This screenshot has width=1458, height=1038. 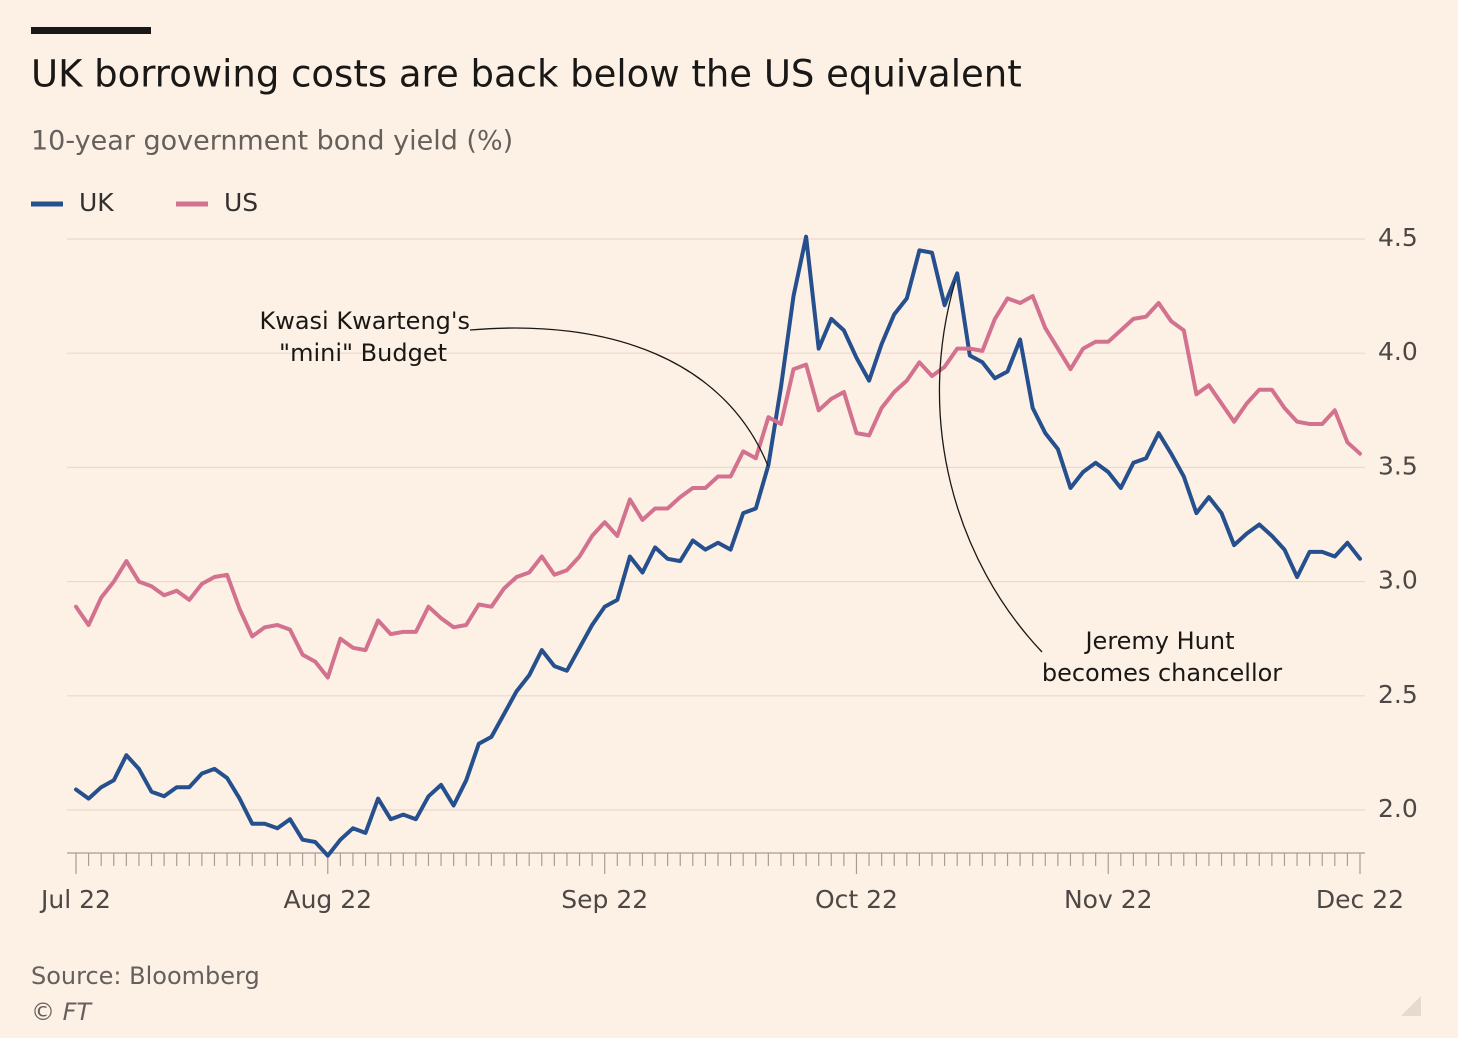 I want to click on y-tick-label: 3.0, so click(x=1398, y=580).